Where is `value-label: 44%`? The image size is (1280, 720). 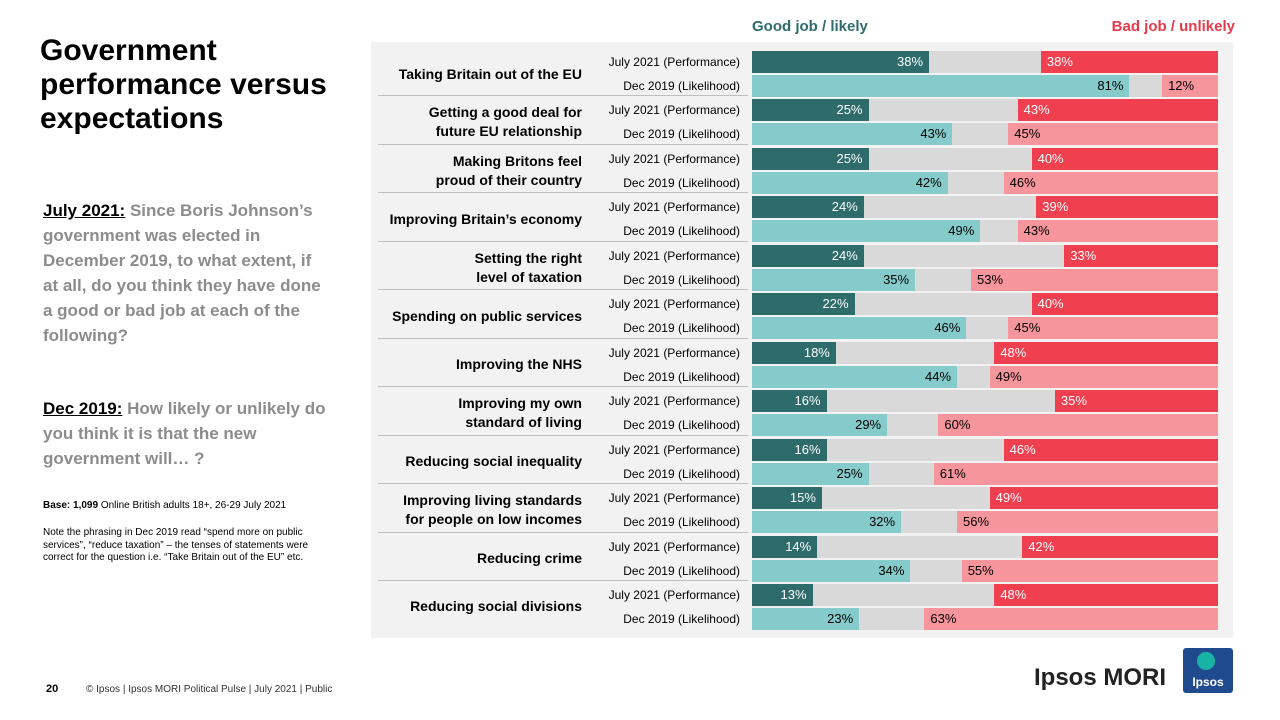
value-label: 44% is located at coordinates (938, 376).